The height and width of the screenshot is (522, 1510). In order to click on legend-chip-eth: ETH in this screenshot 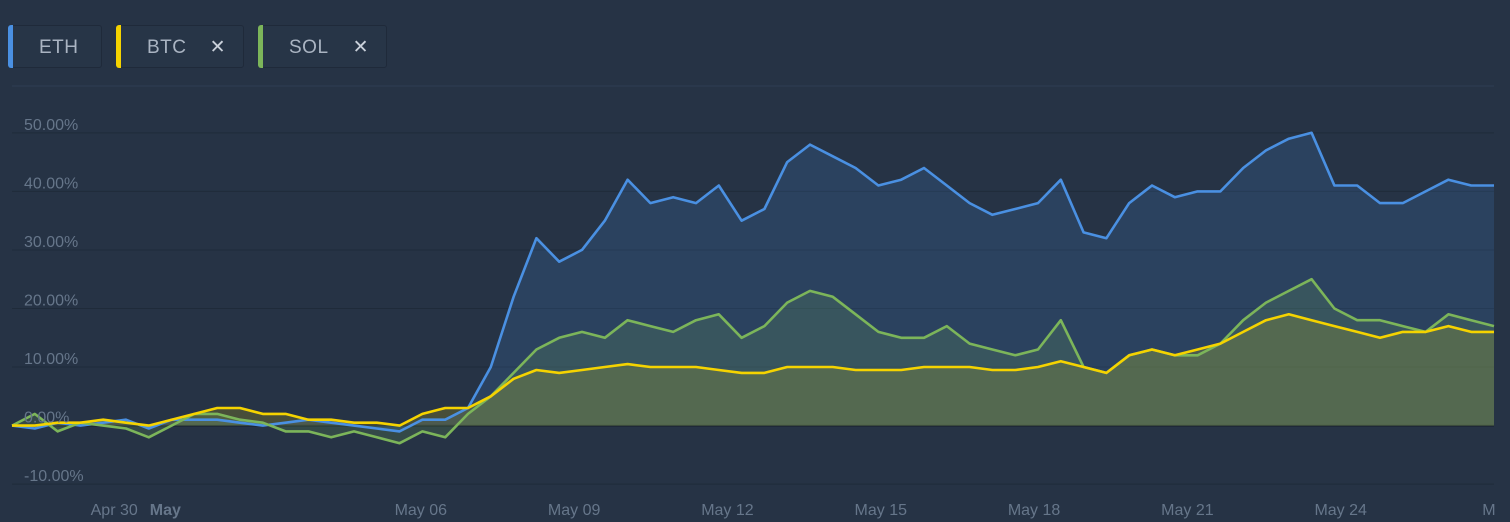, I will do `click(55, 46)`.